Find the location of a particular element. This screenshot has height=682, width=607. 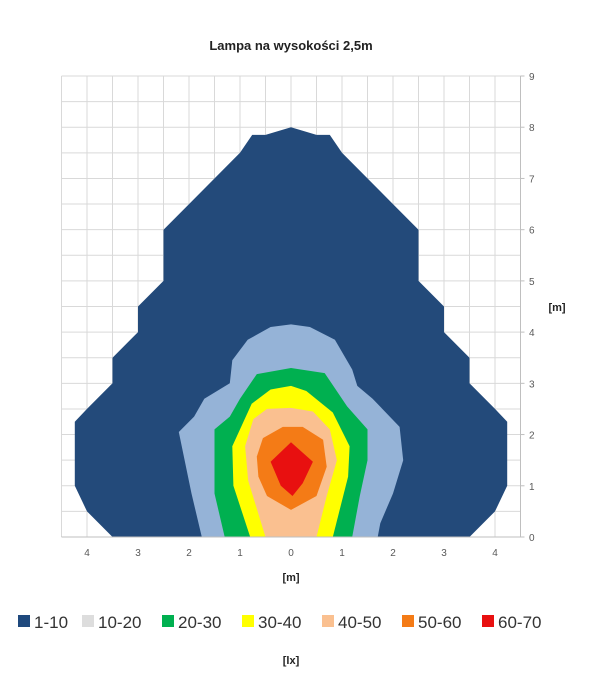

y-tick-label: 6 is located at coordinates (532, 231).